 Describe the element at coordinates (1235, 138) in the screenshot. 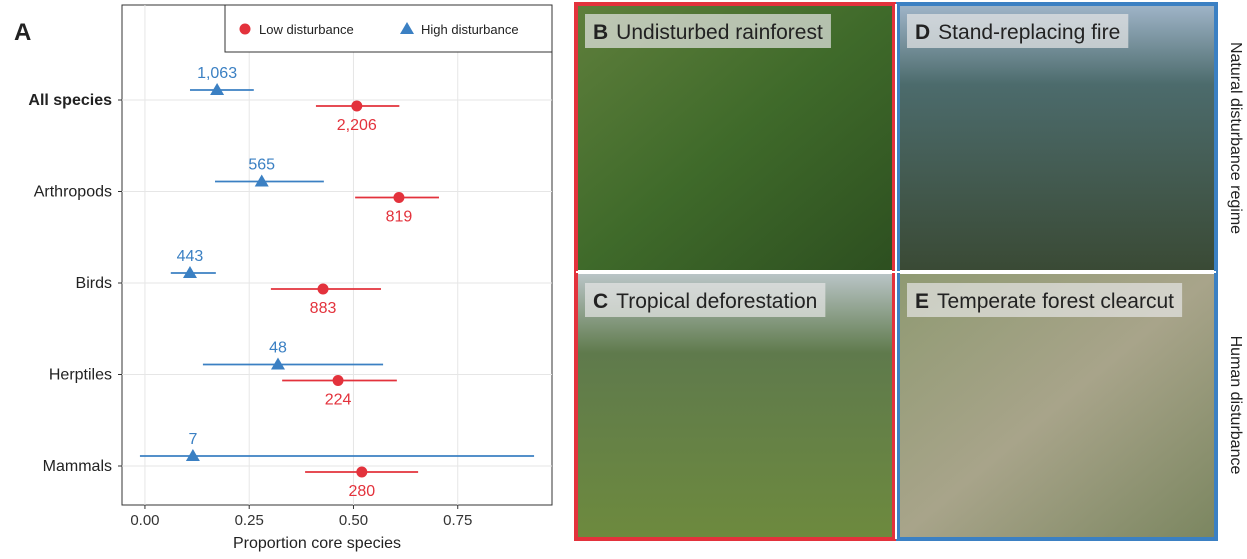

I see `row-label: Natural disturbance regime` at that location.